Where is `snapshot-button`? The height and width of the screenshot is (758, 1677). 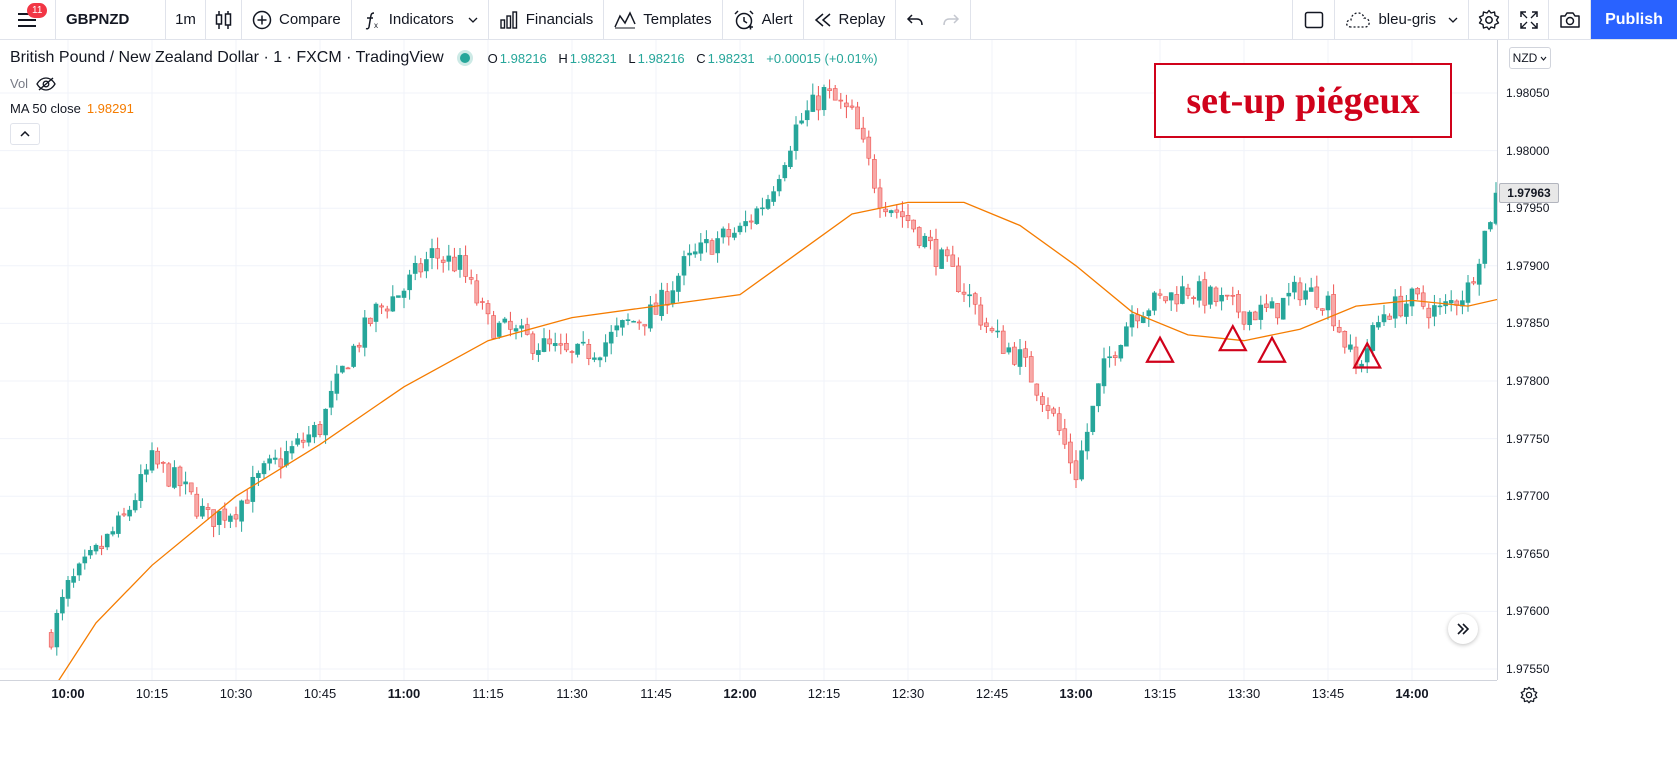
snapshot-button is located at coordinates (1570, 19).